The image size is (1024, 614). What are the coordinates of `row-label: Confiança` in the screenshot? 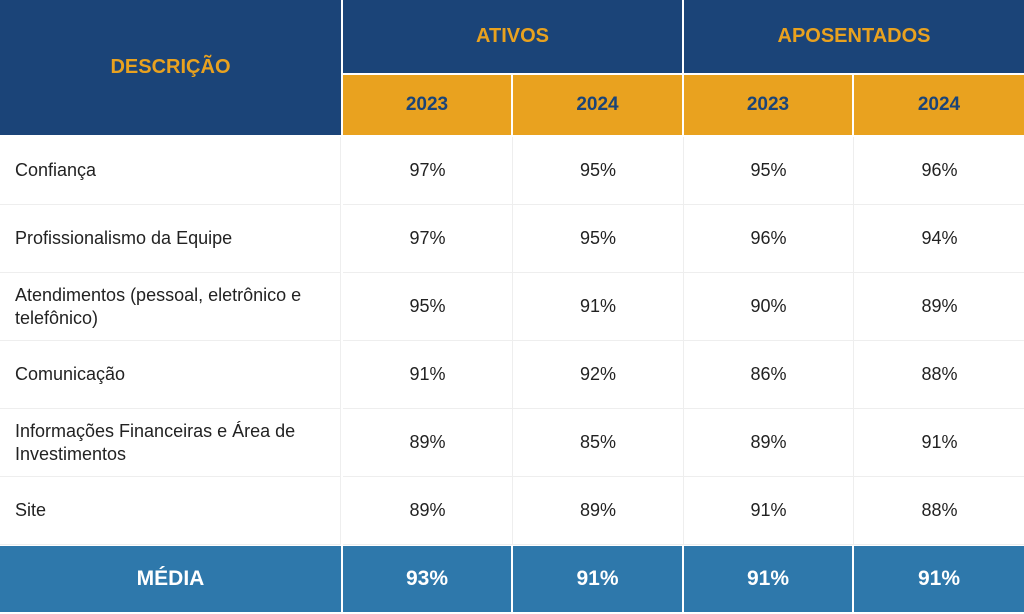 It's located at (170, 171).